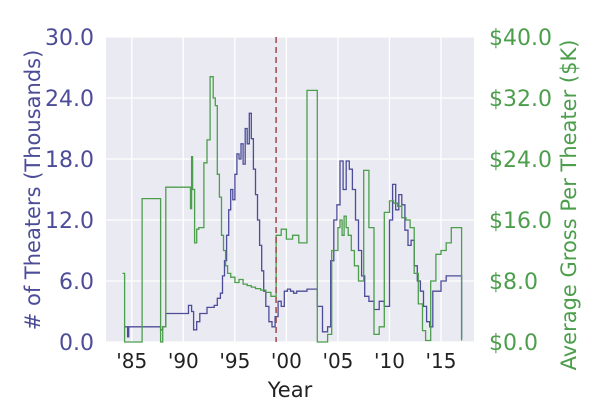 This screenshot has width=600, height=420. What do you see at coordinates (131, 361) in the screenshot?
I see `x-tick-label: '85` at bounding box center [131, 361].